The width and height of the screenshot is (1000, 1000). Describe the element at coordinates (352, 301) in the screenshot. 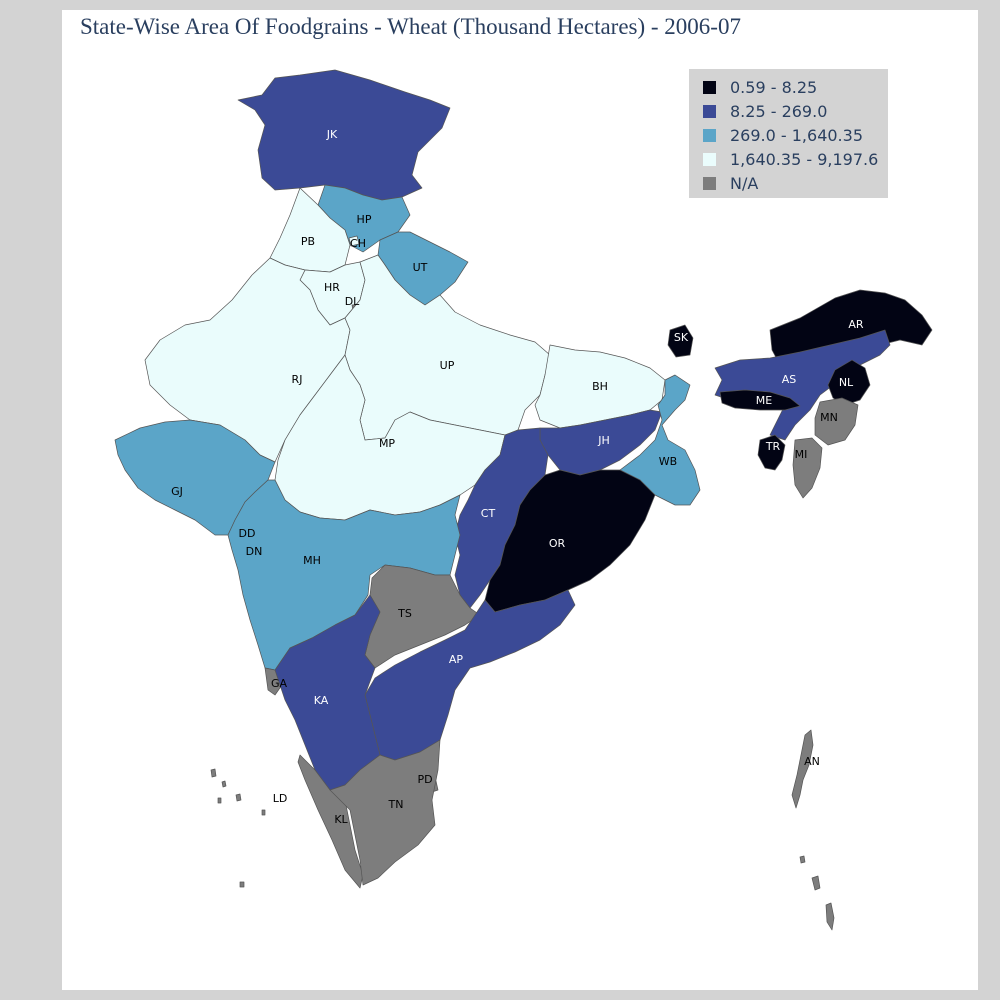

I see `state-label-dl: DL` at that location.